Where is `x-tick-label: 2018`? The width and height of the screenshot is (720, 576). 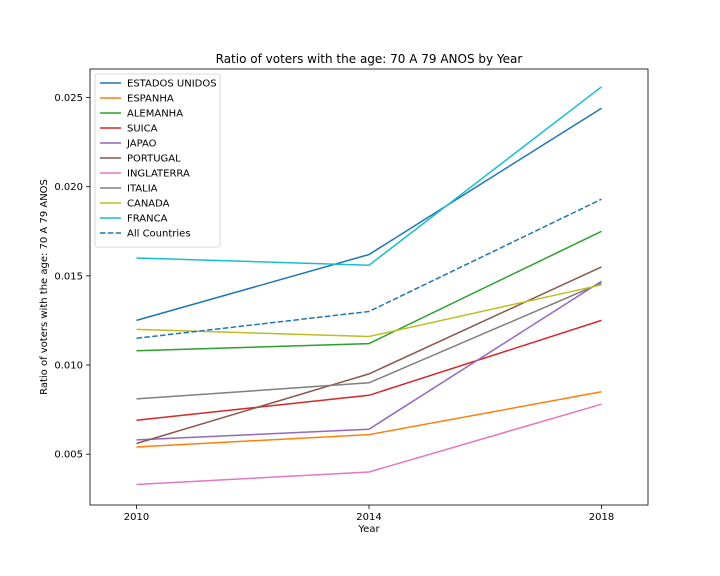 x-tick-label: 2018 is located at coordinates (601, 517).